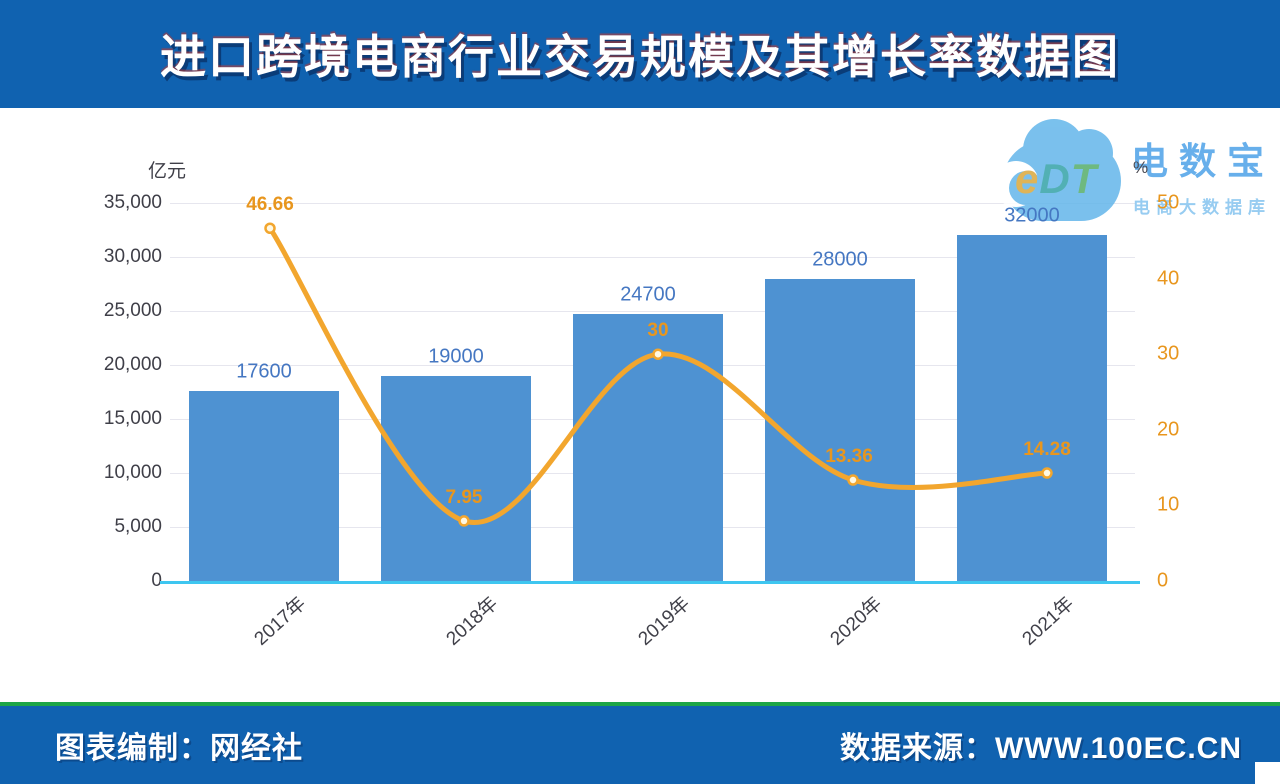  I want to click on edt-logo: eDT 电数宝 电商大数据库, so click(1132, 173).